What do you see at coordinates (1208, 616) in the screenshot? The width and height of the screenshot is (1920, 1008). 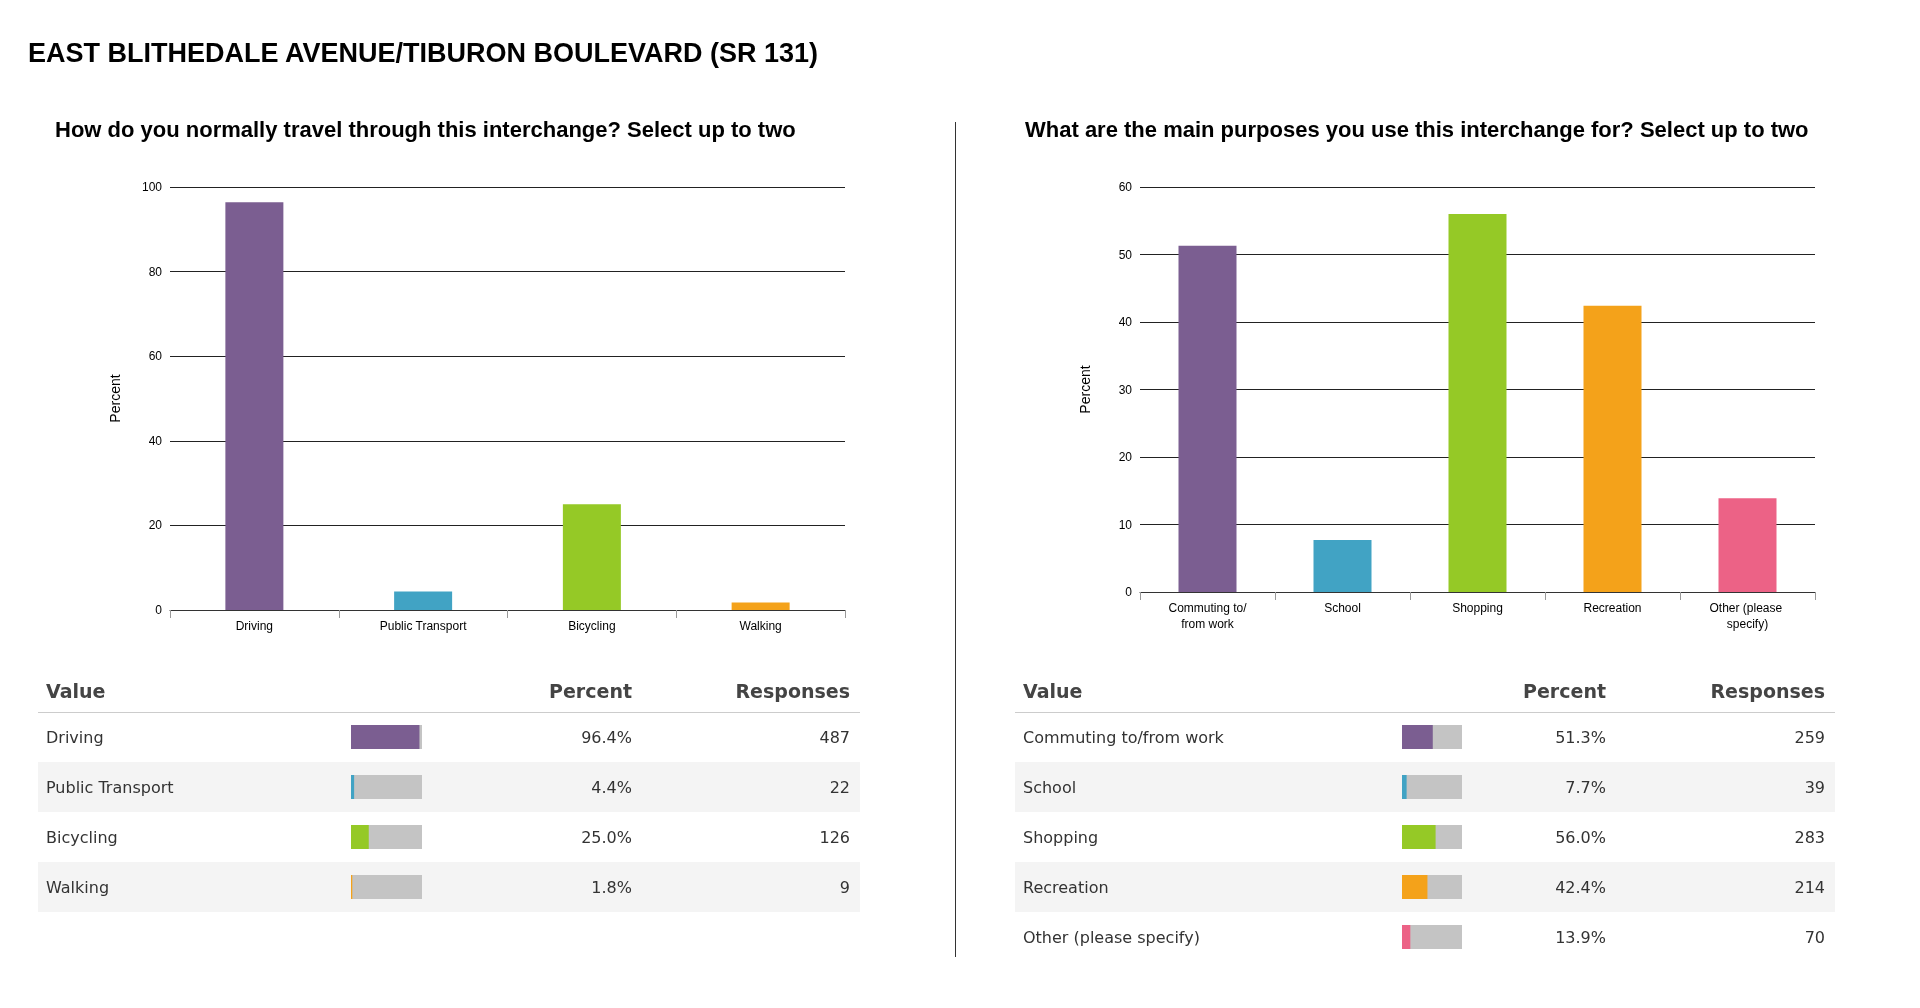 I see `x-tick-label: Commuting to/from work` at bounding box center [1208, 616].